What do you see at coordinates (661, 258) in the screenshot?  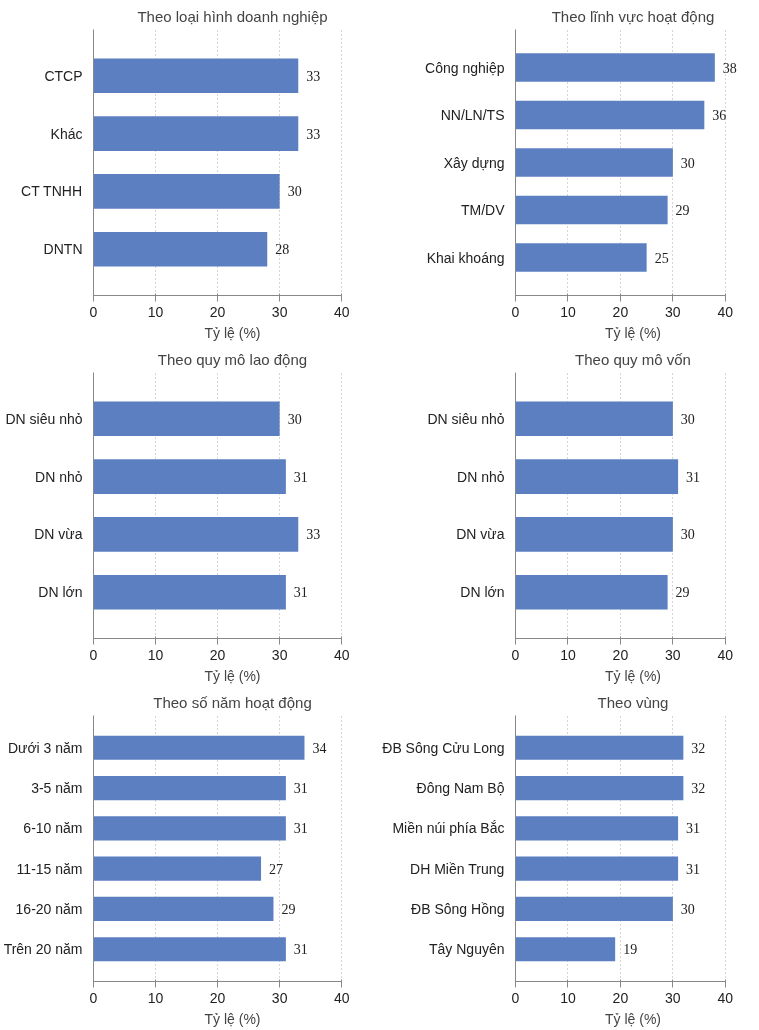 I see `data-label: 25` at bounding box center [661, 258].